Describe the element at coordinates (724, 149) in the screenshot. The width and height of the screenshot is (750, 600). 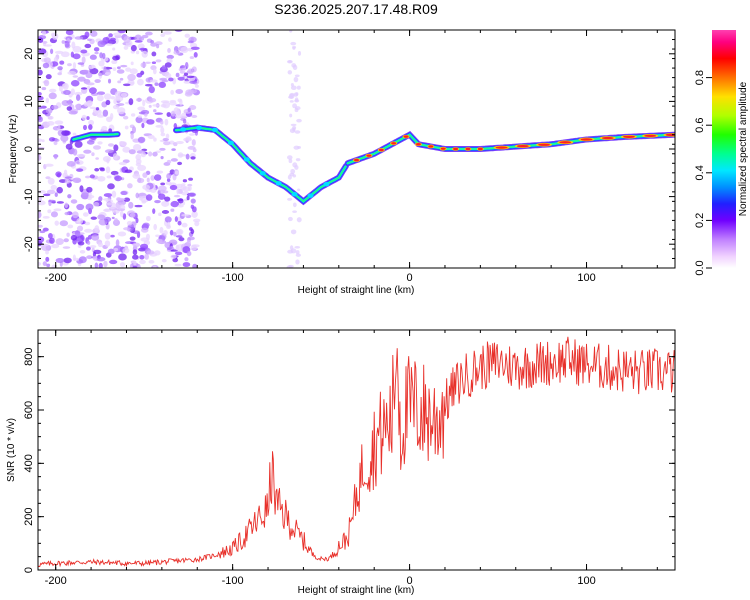
I see `colorbar-gradient` at that location.